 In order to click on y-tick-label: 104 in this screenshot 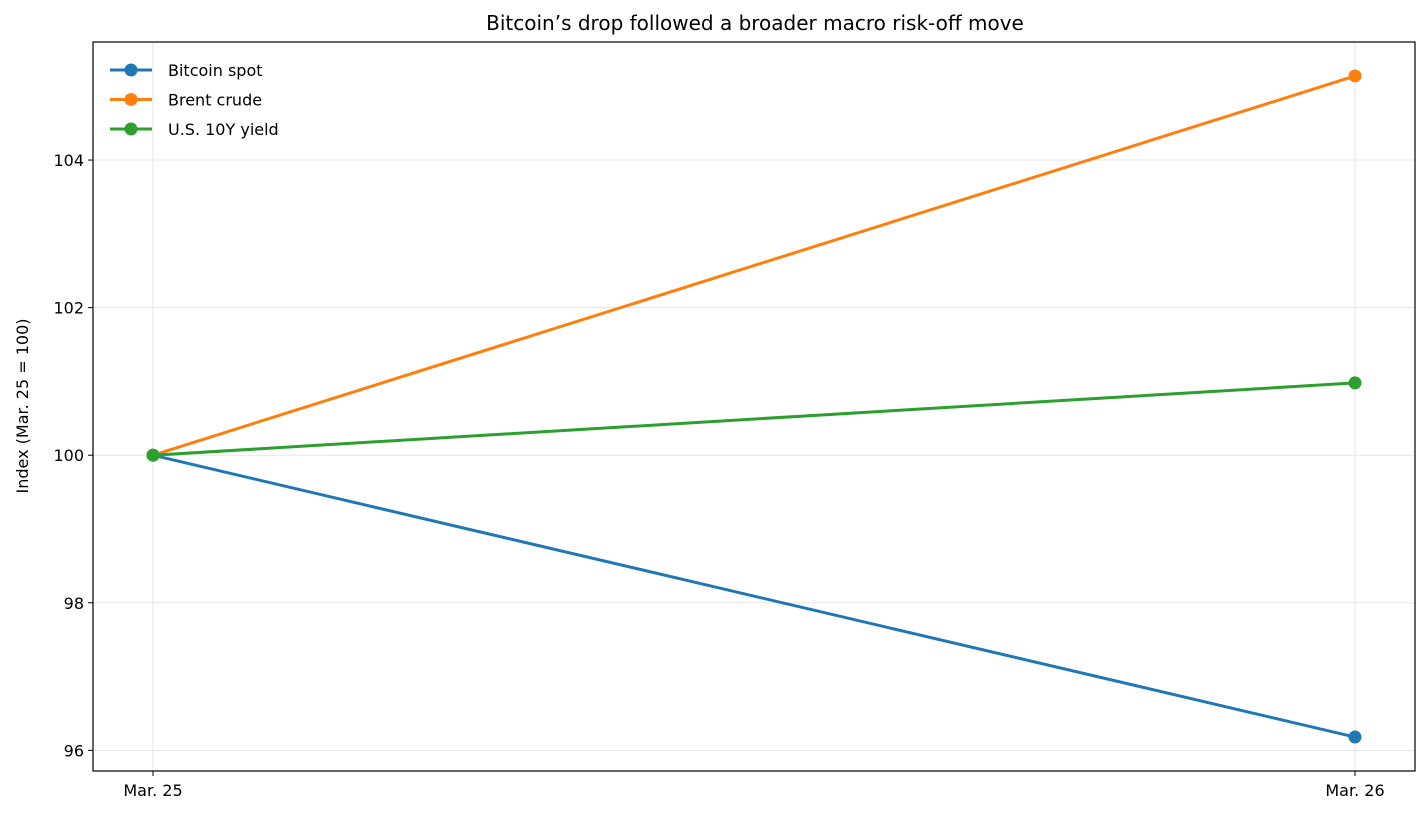, I will do `click(68, 160)`.